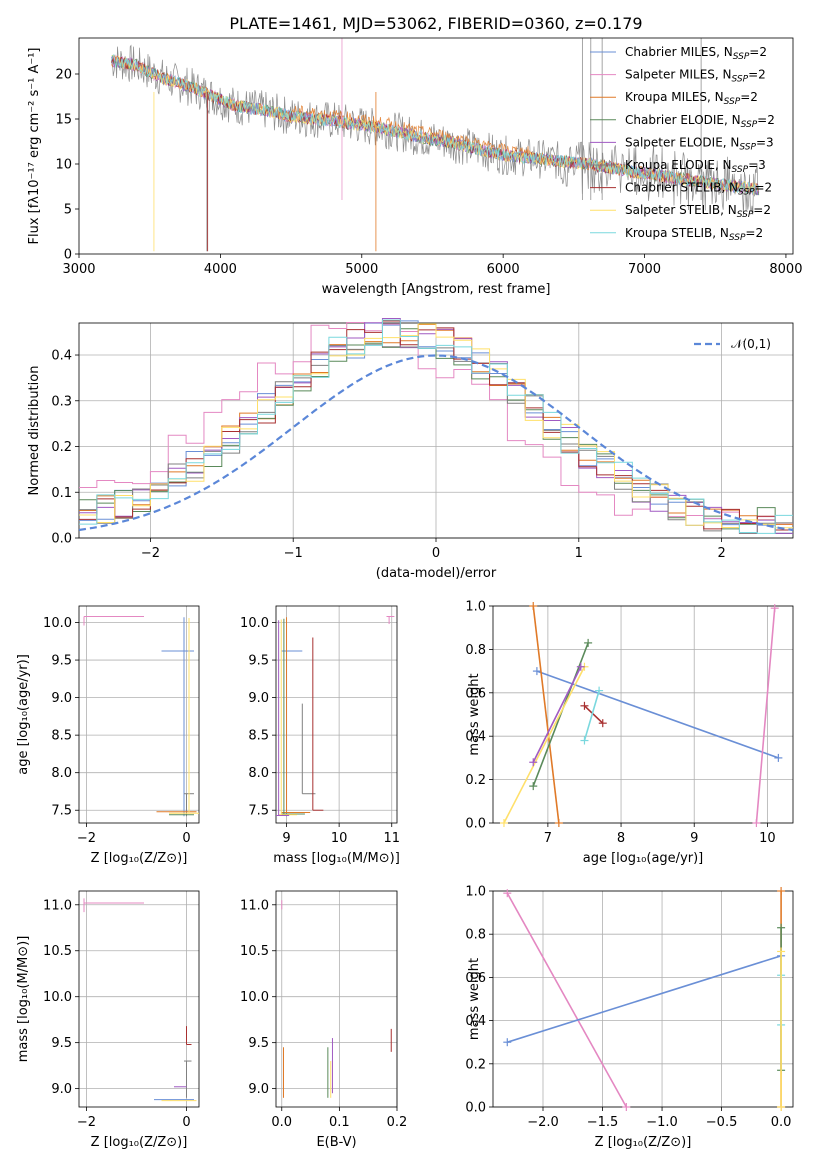 This screenshot has height=1170, width=819. I want to click on x-tick-label: 0, so click(436, 553).